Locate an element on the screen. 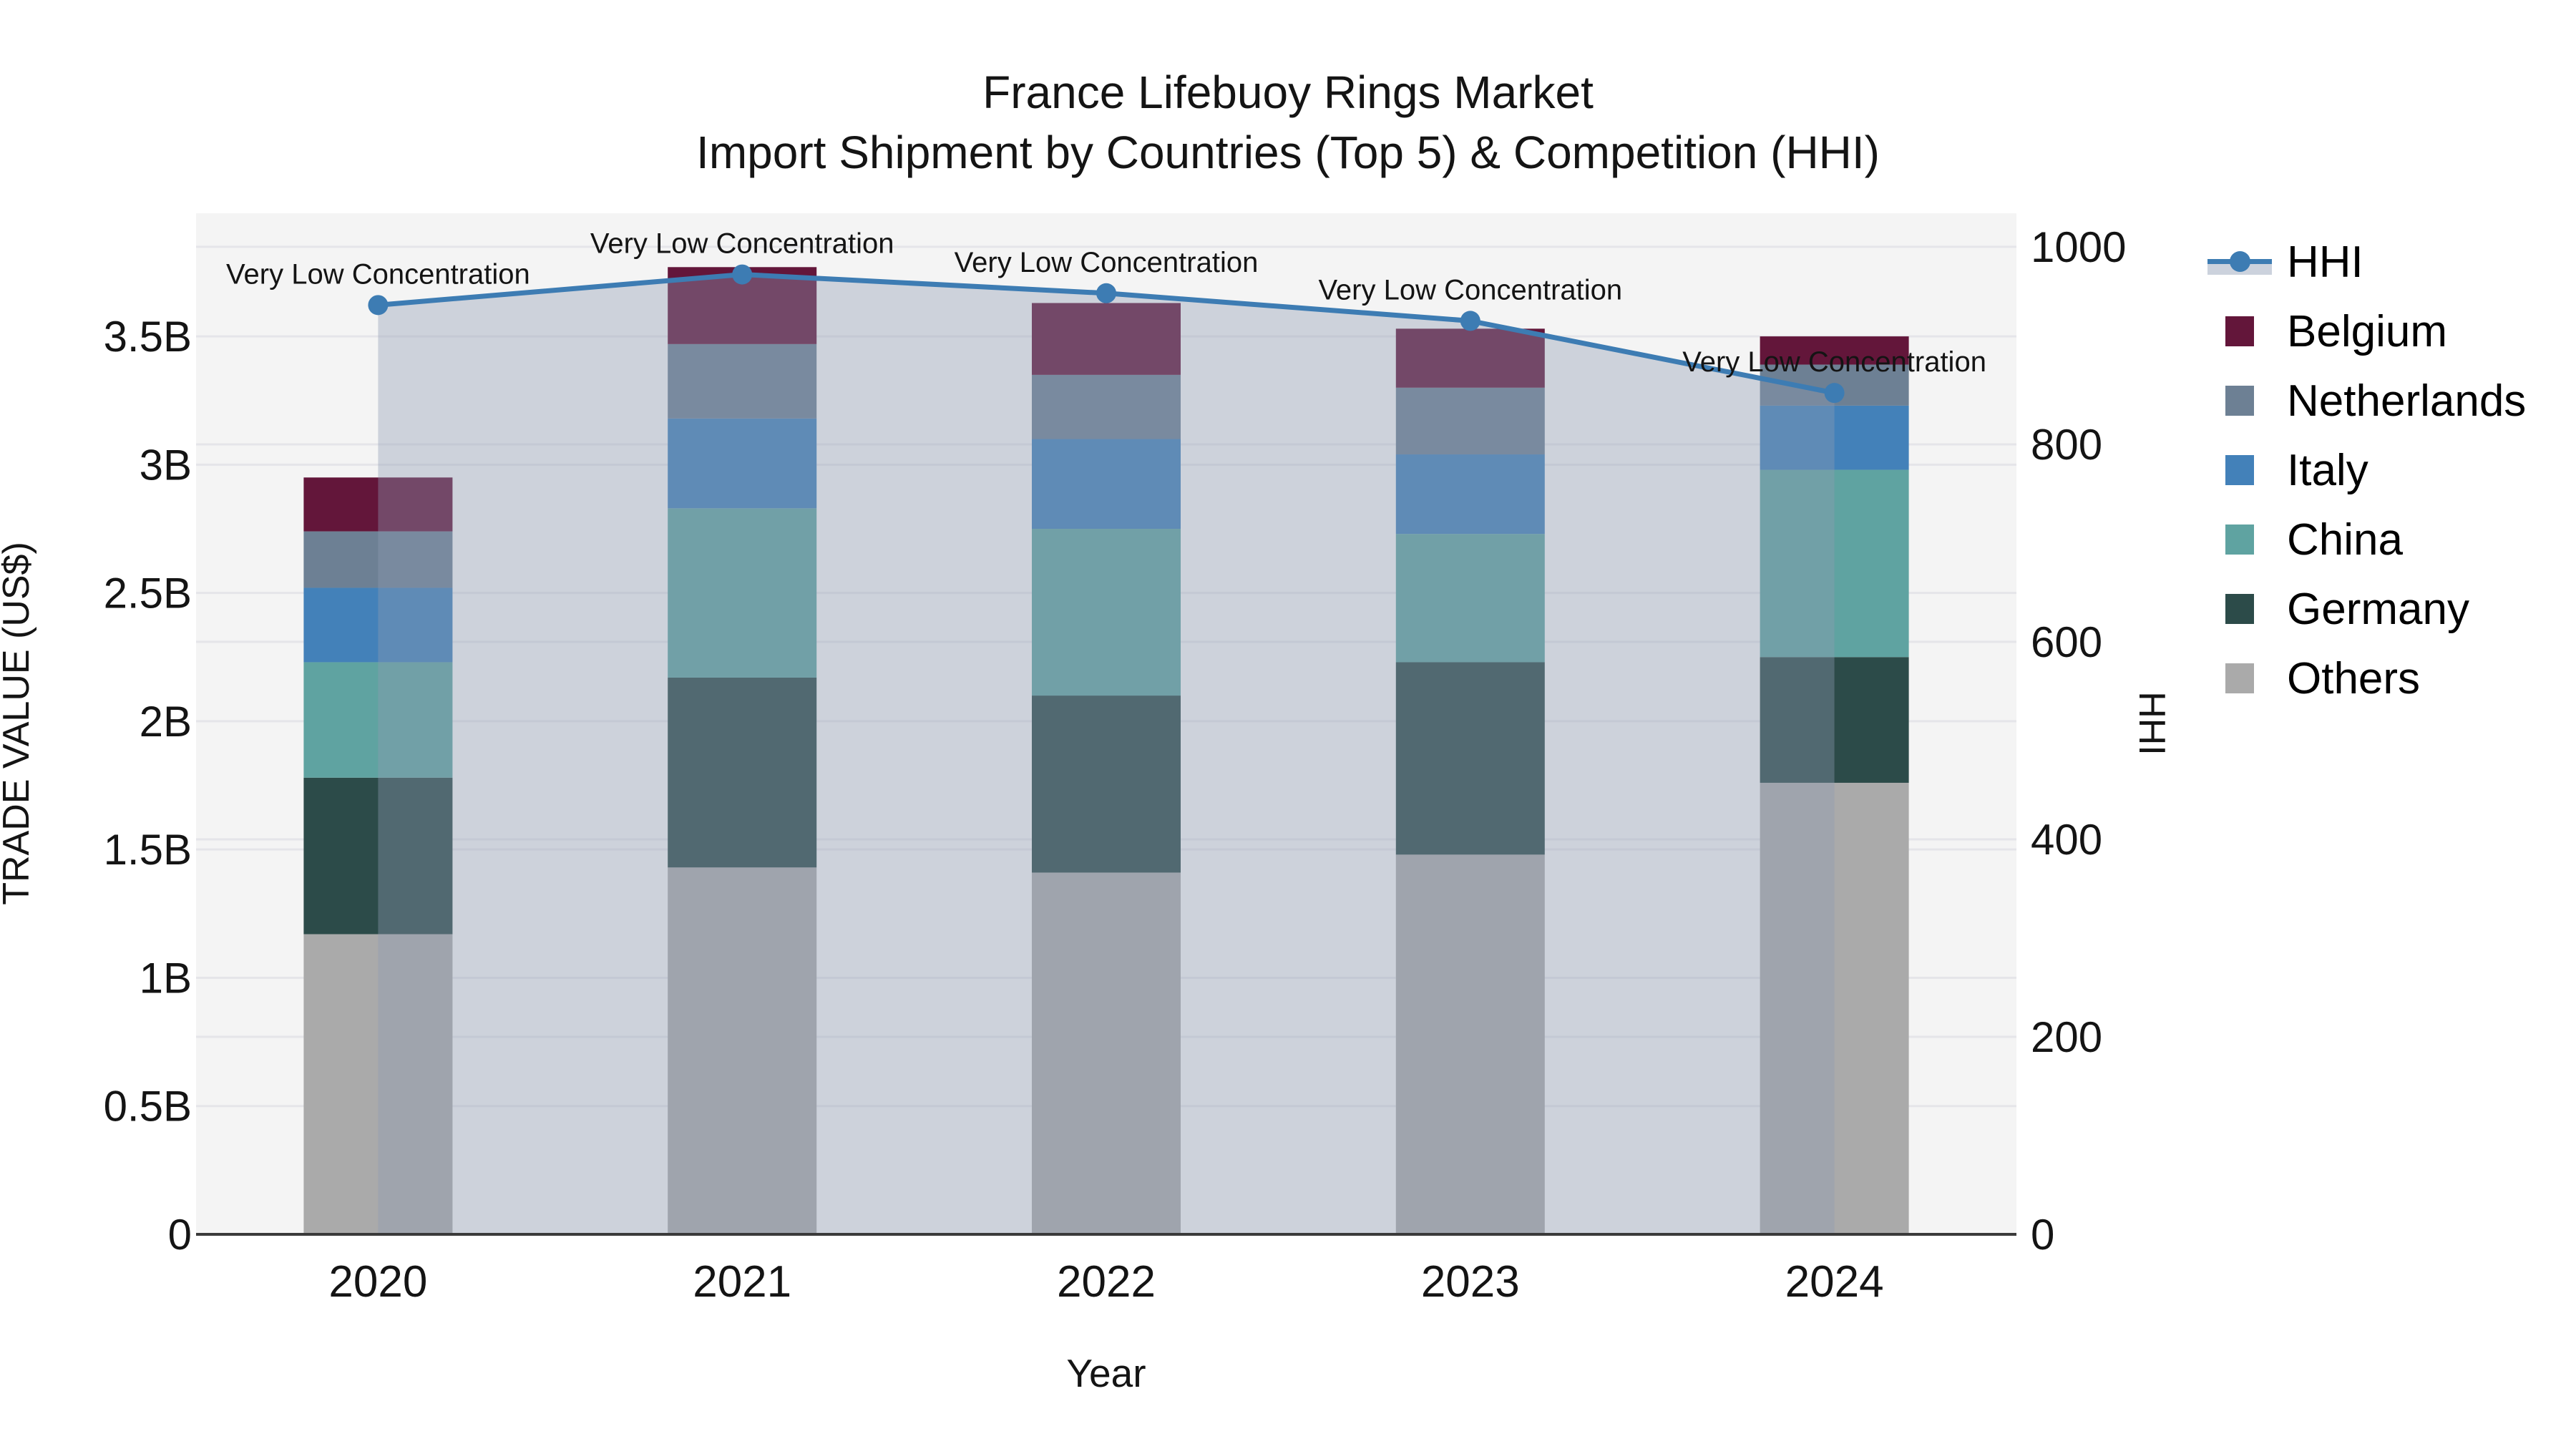  bar-segment-others-2022 is located at coordinates (1106, 1053).